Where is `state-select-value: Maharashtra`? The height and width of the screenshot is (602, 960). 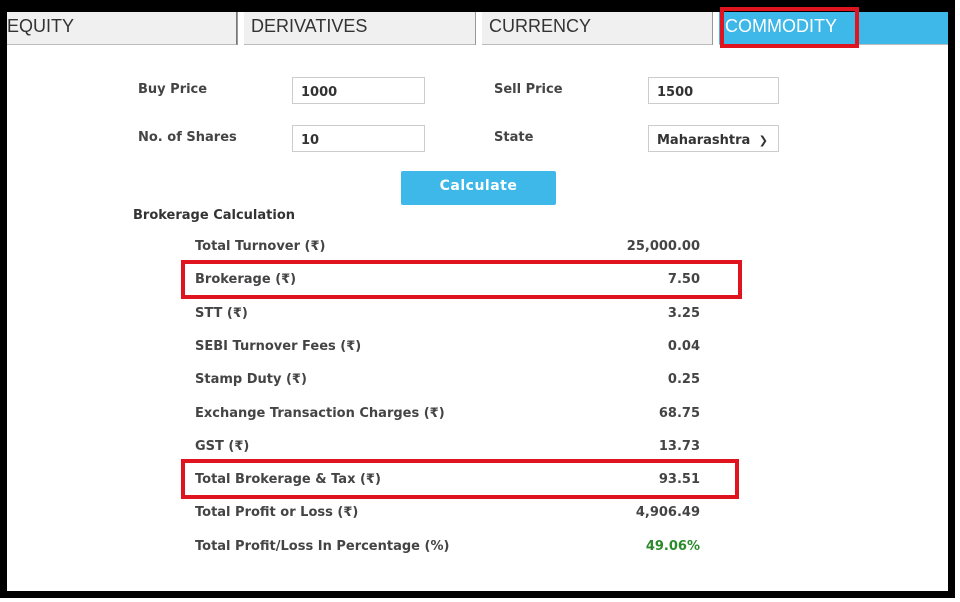
state-select-value: Maharashtra is located at coordinates (704, 140).